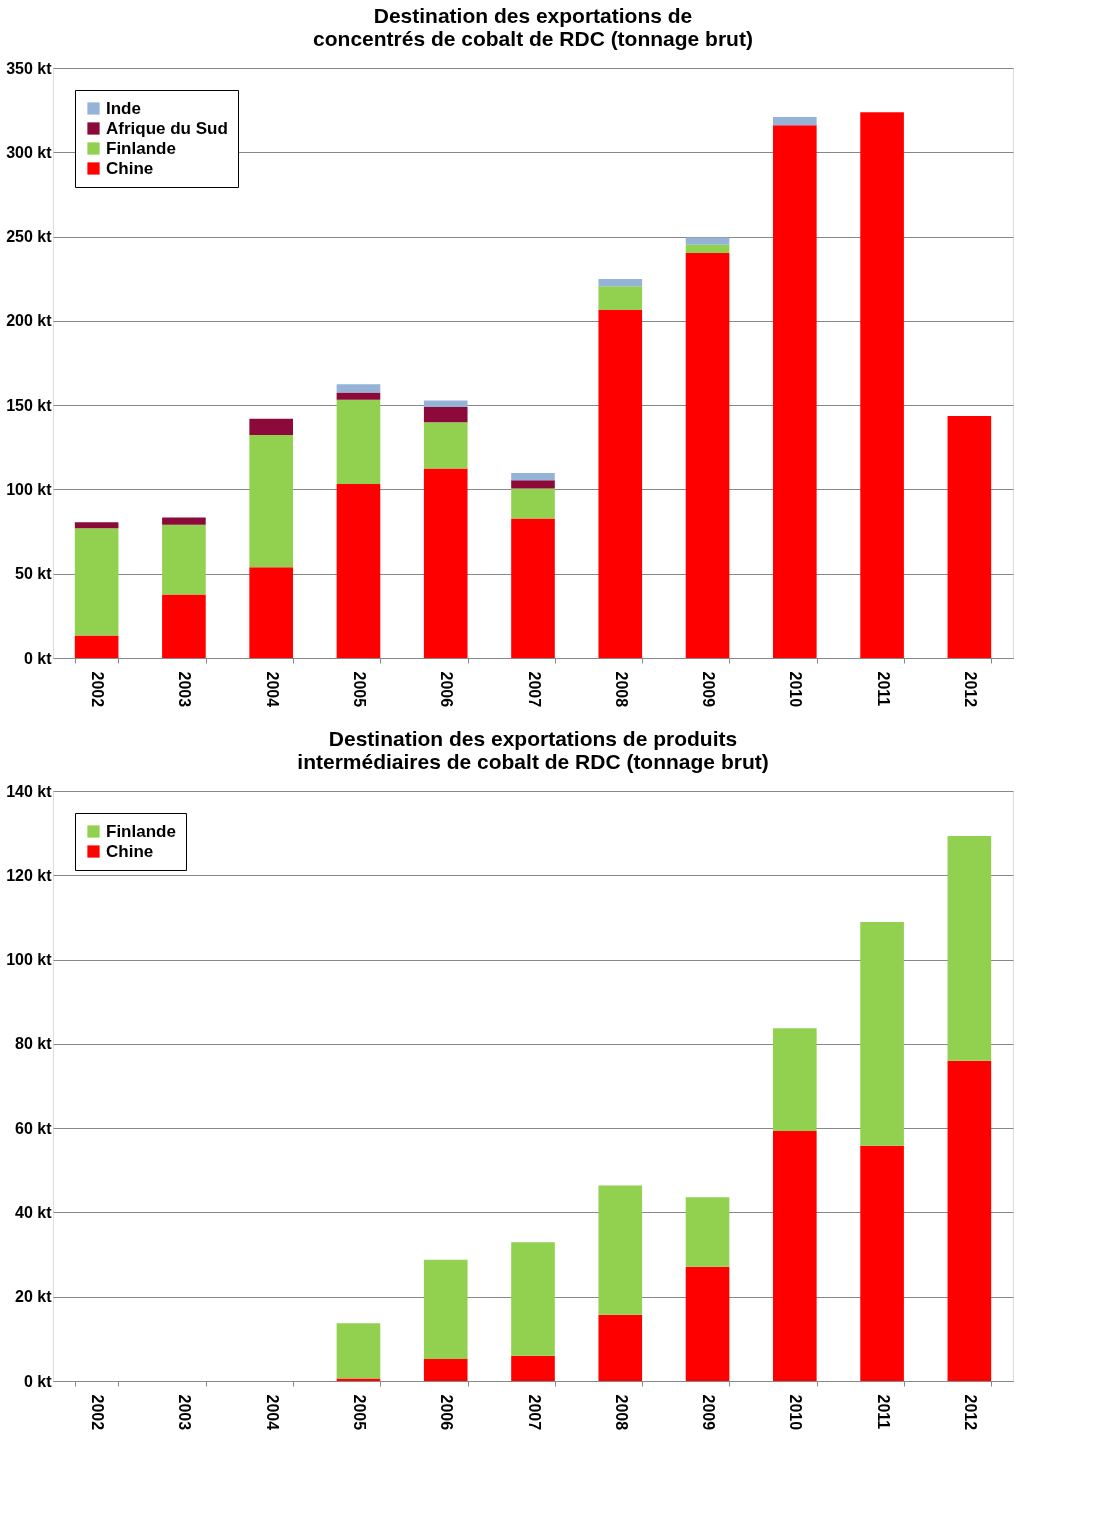  Describe the element at coordinates (29, 68) in the screenshot. I see `y-tick-label: 350 kt` at that location.